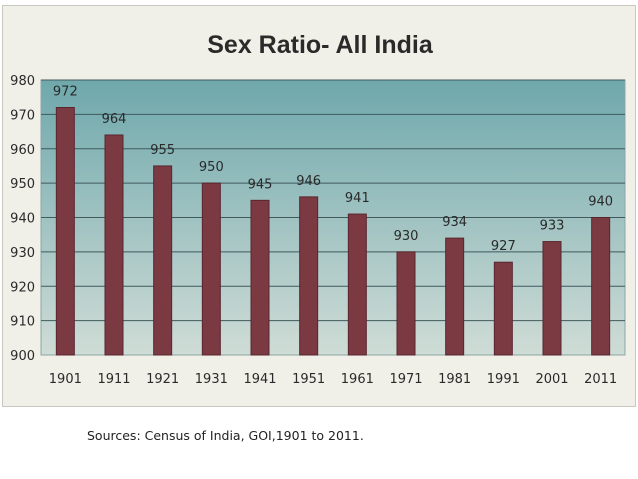 The height and width of the screenshot is (479, 638). I want to click on bar-1951, so click(309, 276).